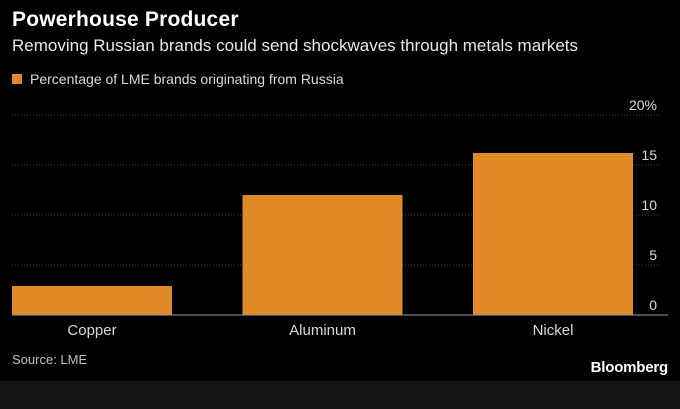  I want to click on legend-swatch, so click(17, 79).